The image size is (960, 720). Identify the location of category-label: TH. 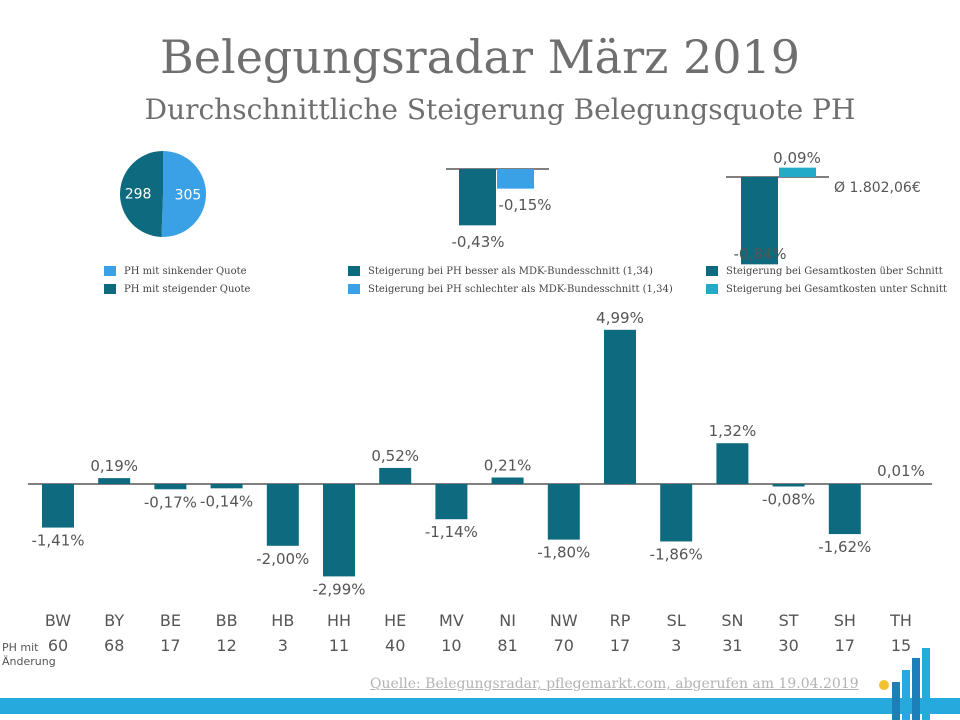
(900, 620).